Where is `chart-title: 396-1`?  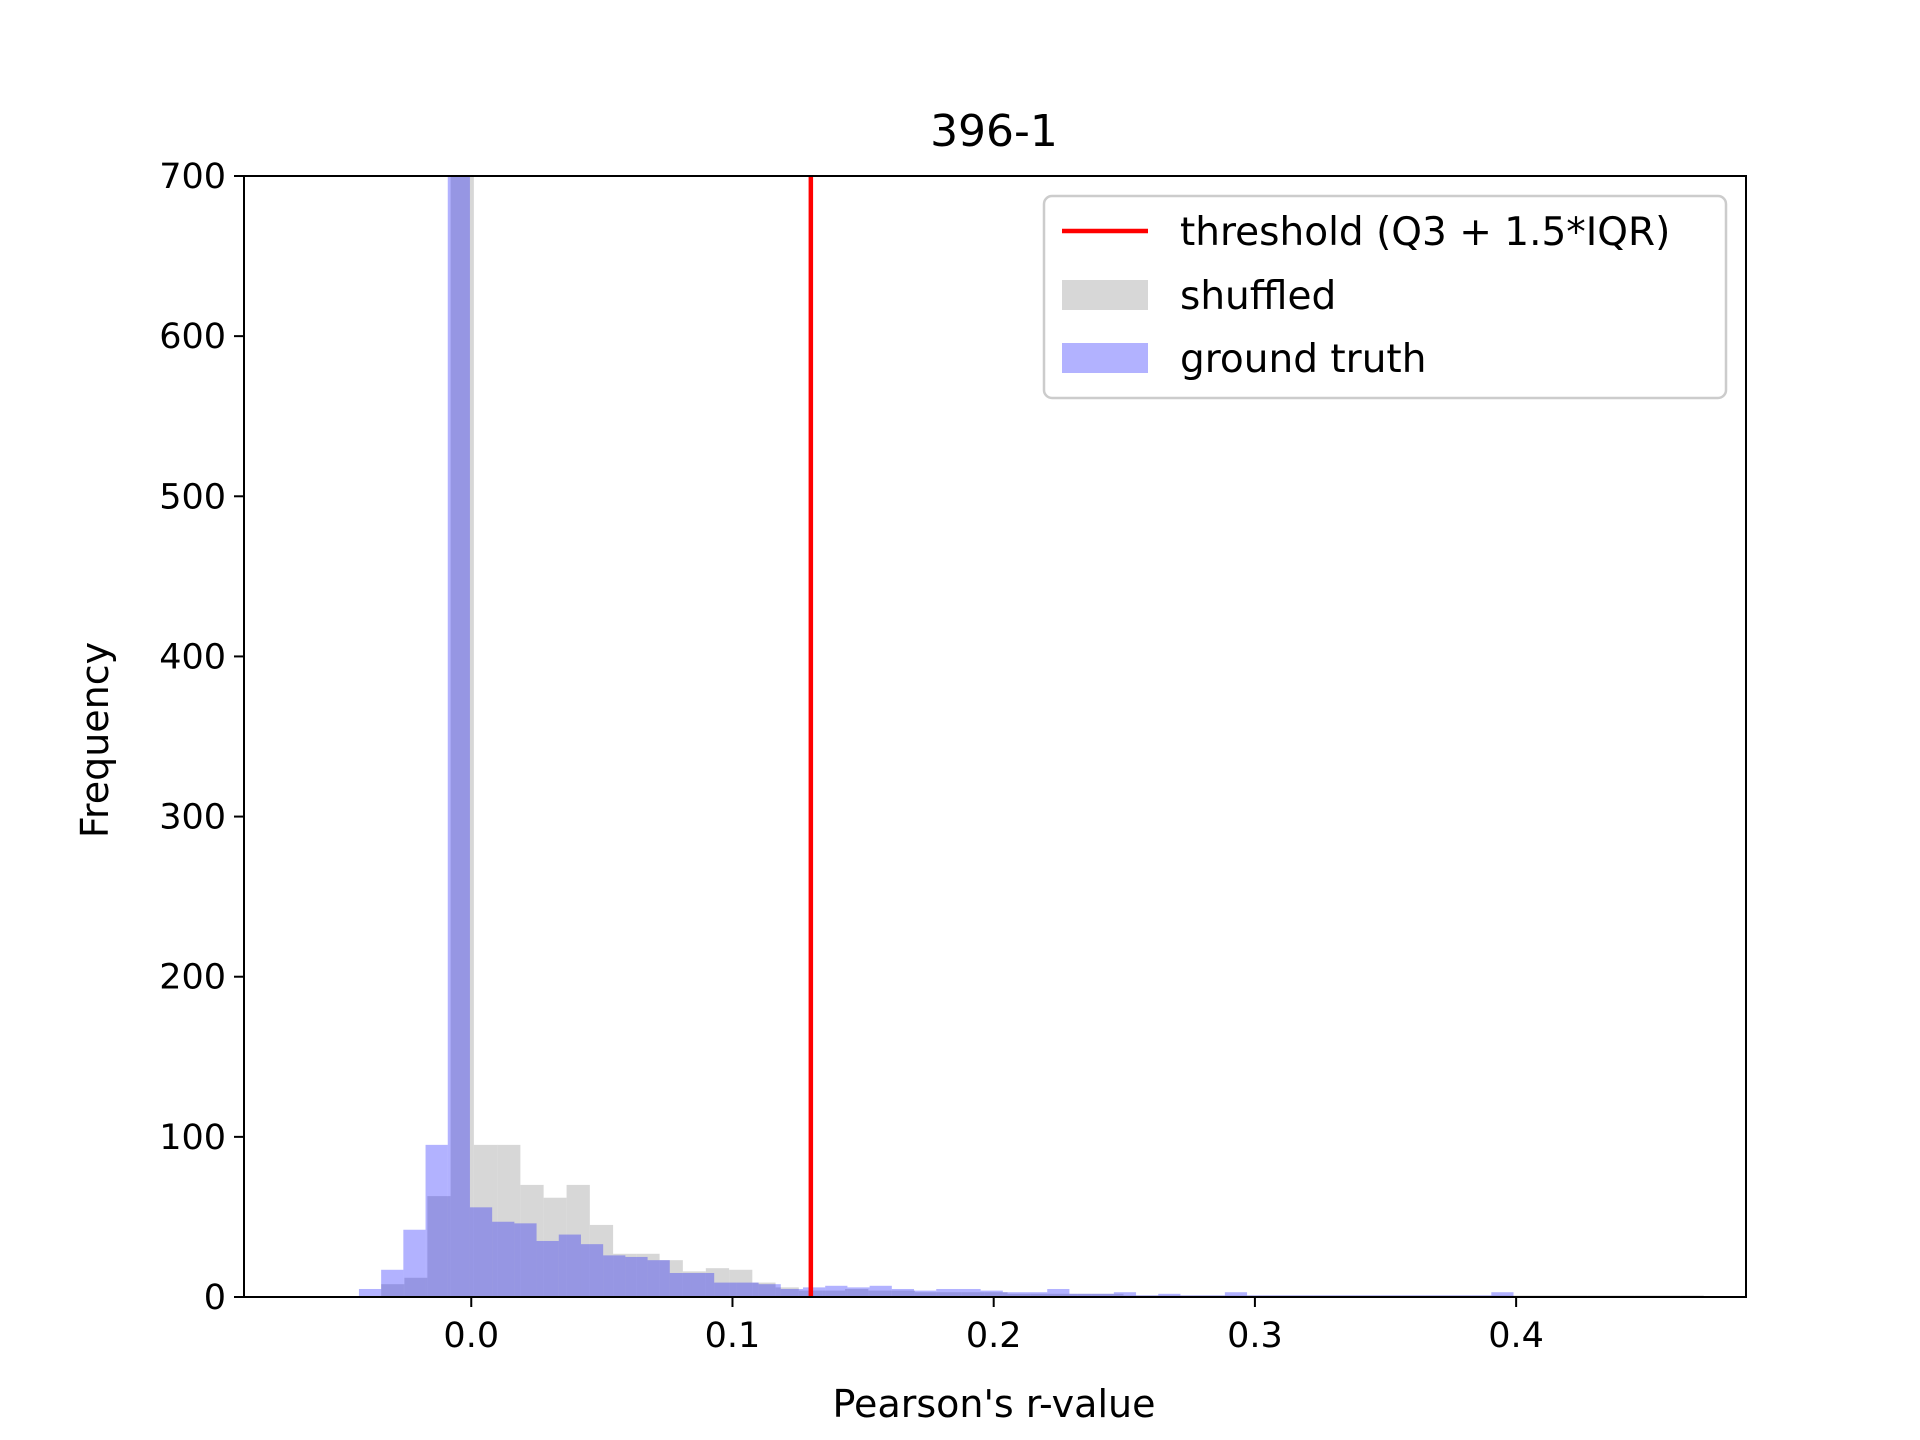 chart-title: 396-1 is located at coordinates (994, 131).